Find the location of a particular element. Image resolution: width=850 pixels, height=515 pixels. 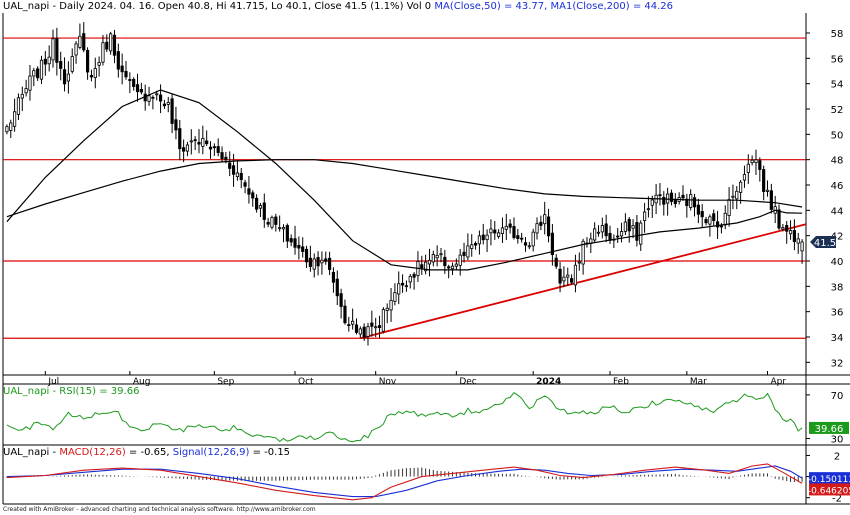

last-price-badge is located at coordinates (823, 242).